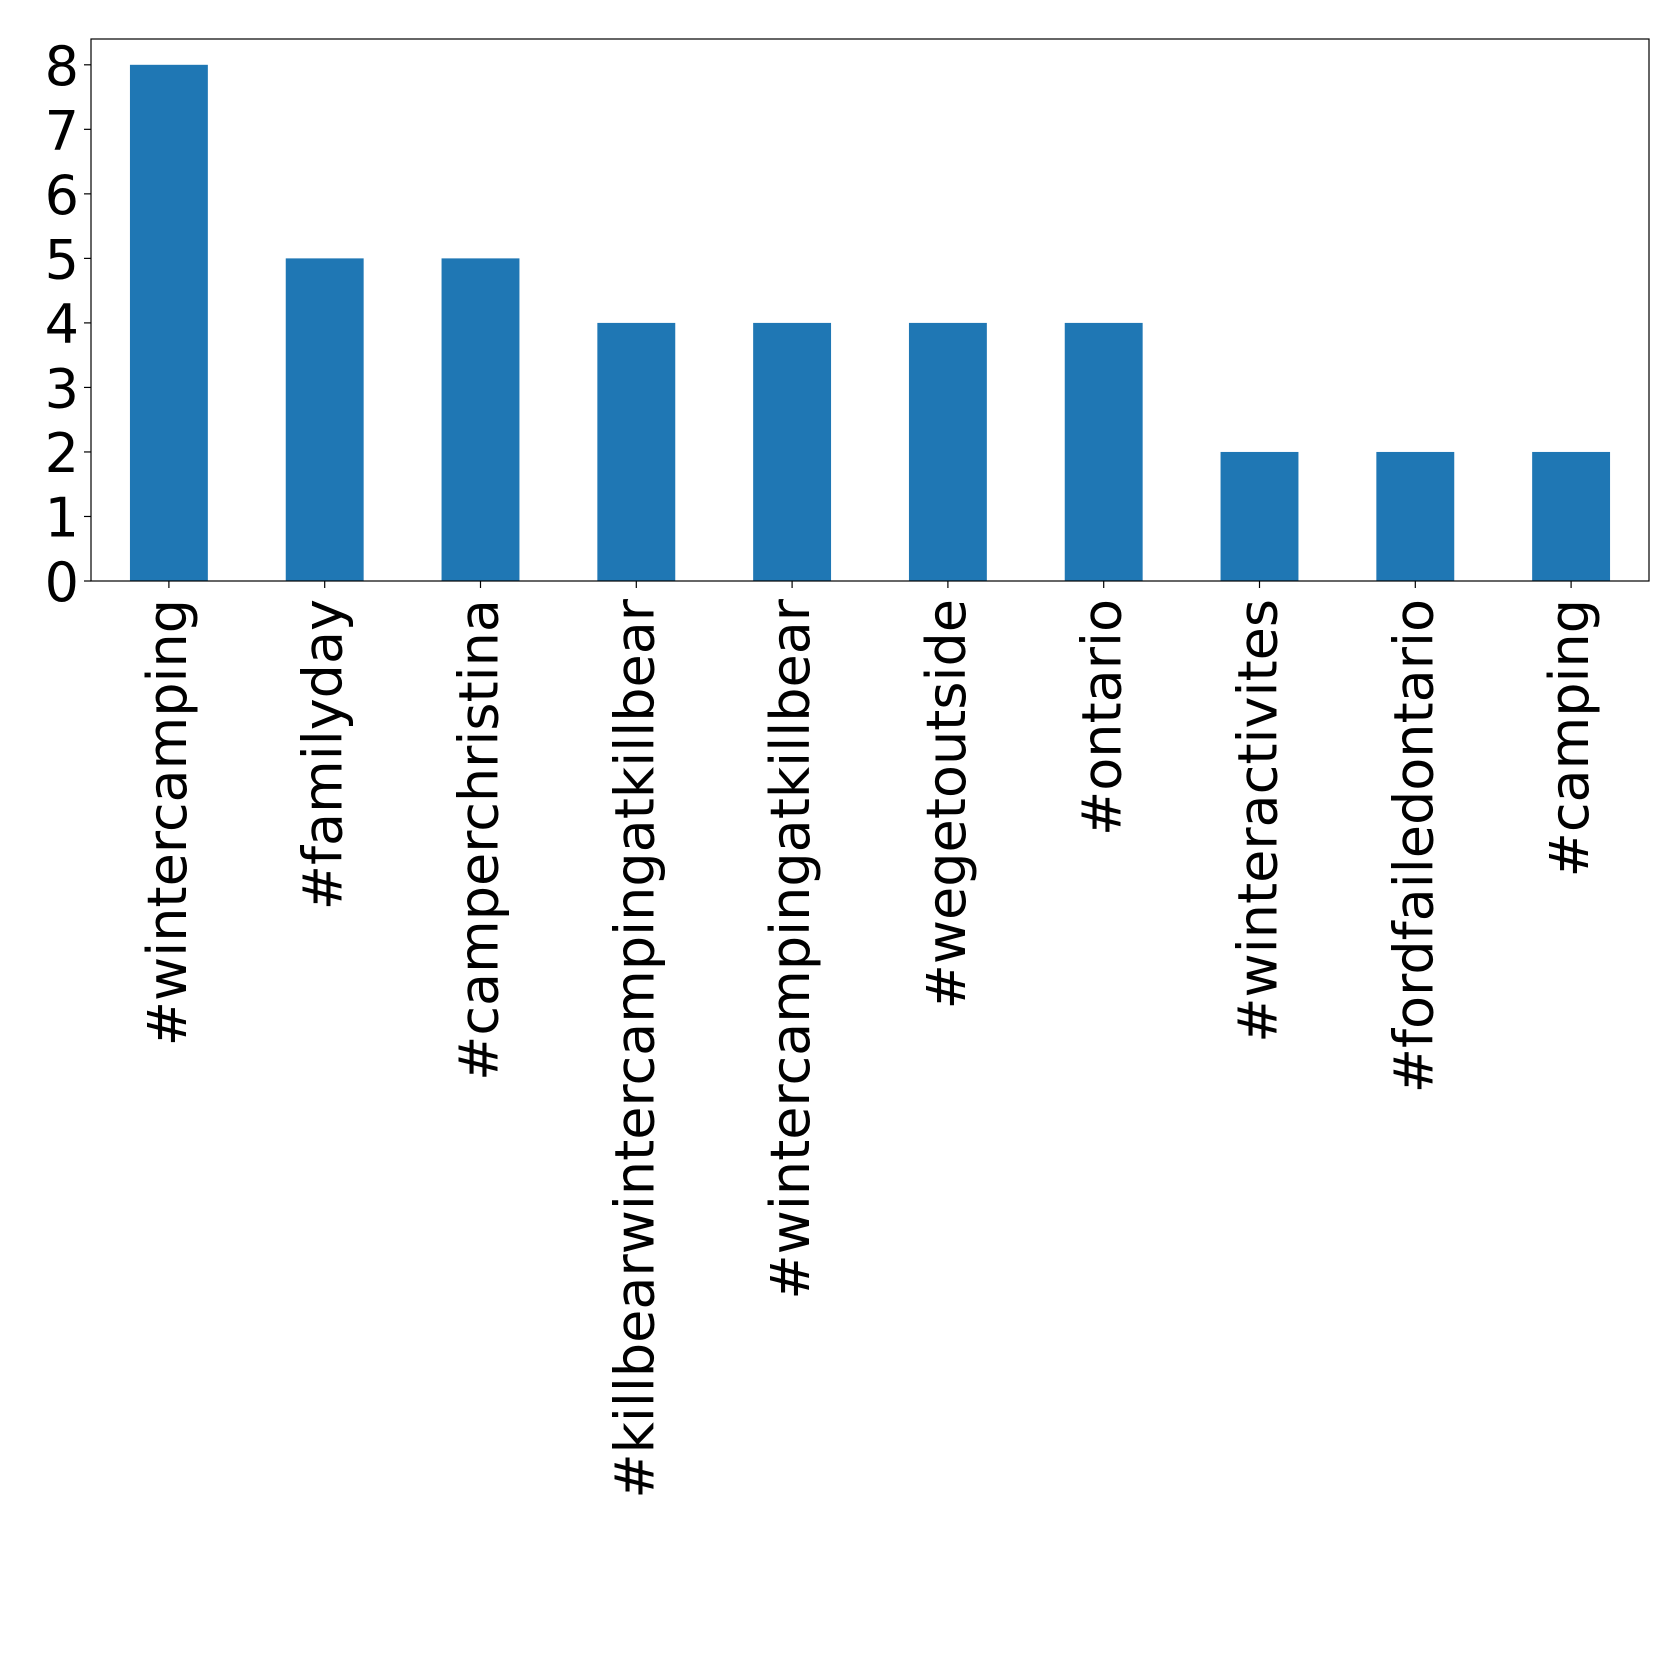 This screenshot has width=1679, height=1669. I want to click on y-tick-label: 2, so click(62, 453).